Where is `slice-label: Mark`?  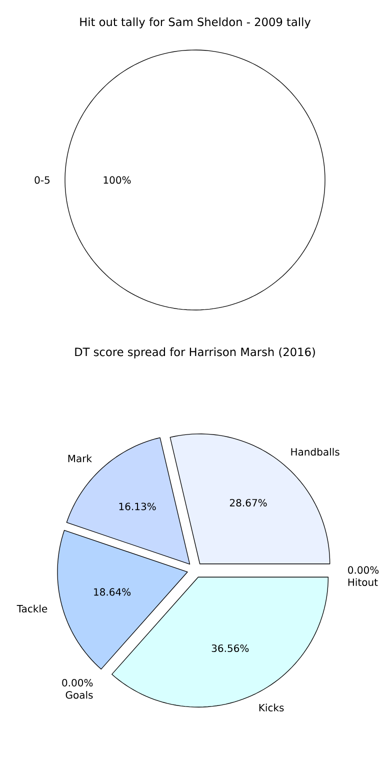
slice-label: Mark is located at coordinates (80, 458).